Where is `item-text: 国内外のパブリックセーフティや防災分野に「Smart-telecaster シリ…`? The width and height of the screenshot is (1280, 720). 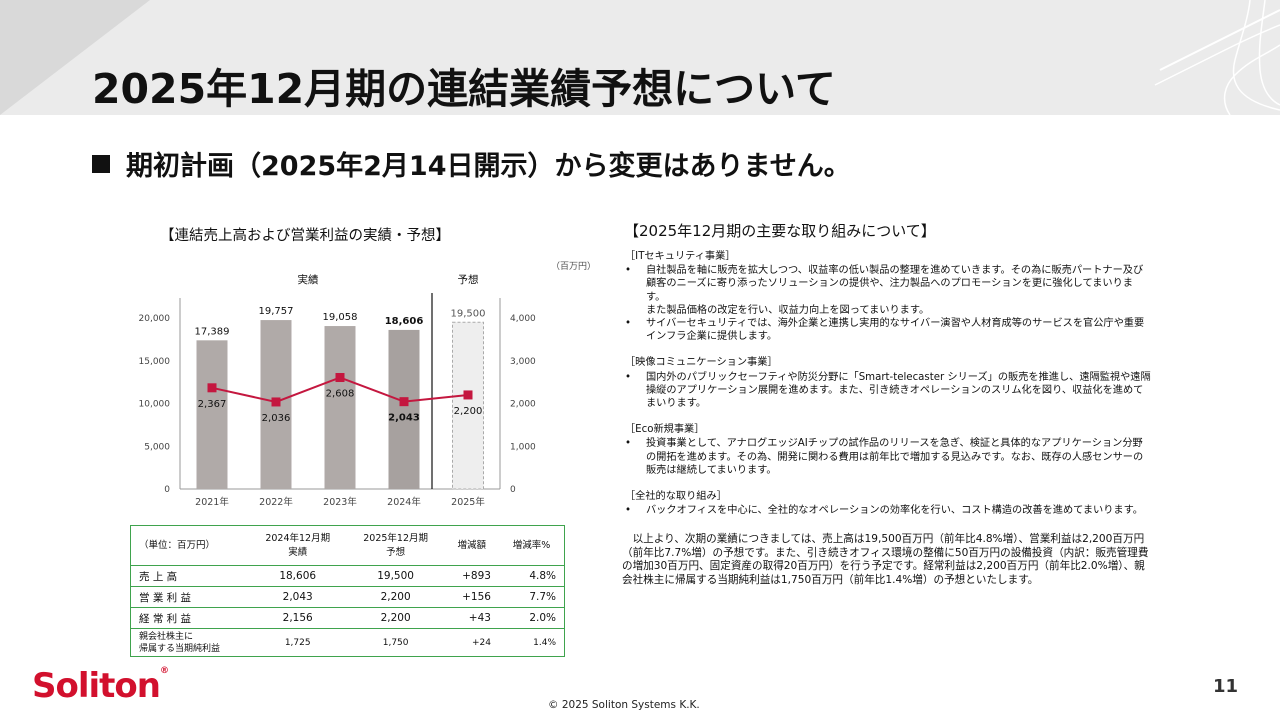 item-text: 国内外のパブリックセーフティや防災分野に「Smart-telecaster シリ… is located at coordinates (898, 390).